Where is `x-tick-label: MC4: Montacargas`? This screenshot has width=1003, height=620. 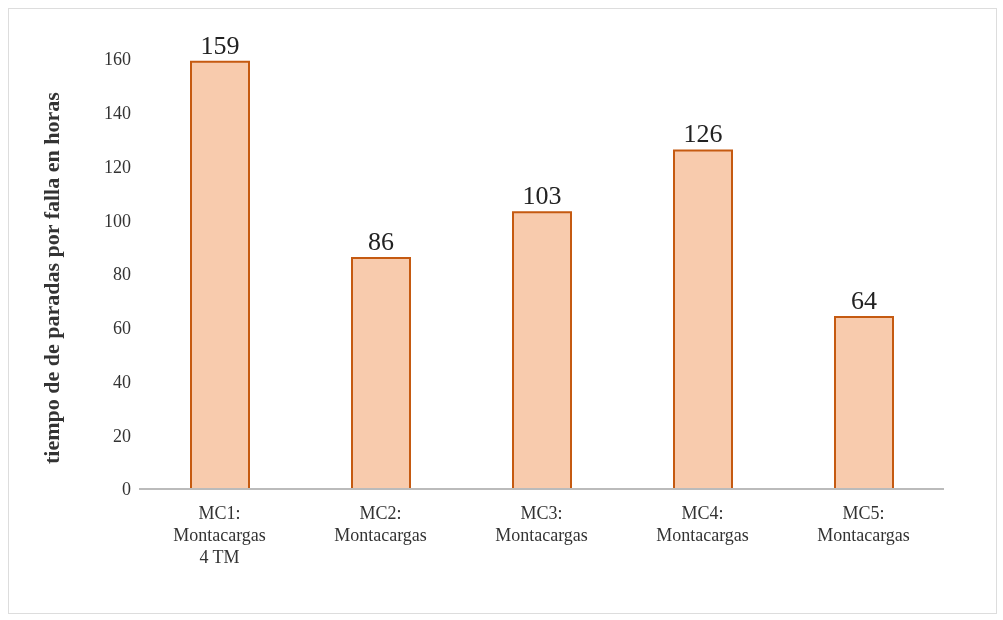
x-tick-label: MC4: Montacargas is located at coordinates (702, 524).